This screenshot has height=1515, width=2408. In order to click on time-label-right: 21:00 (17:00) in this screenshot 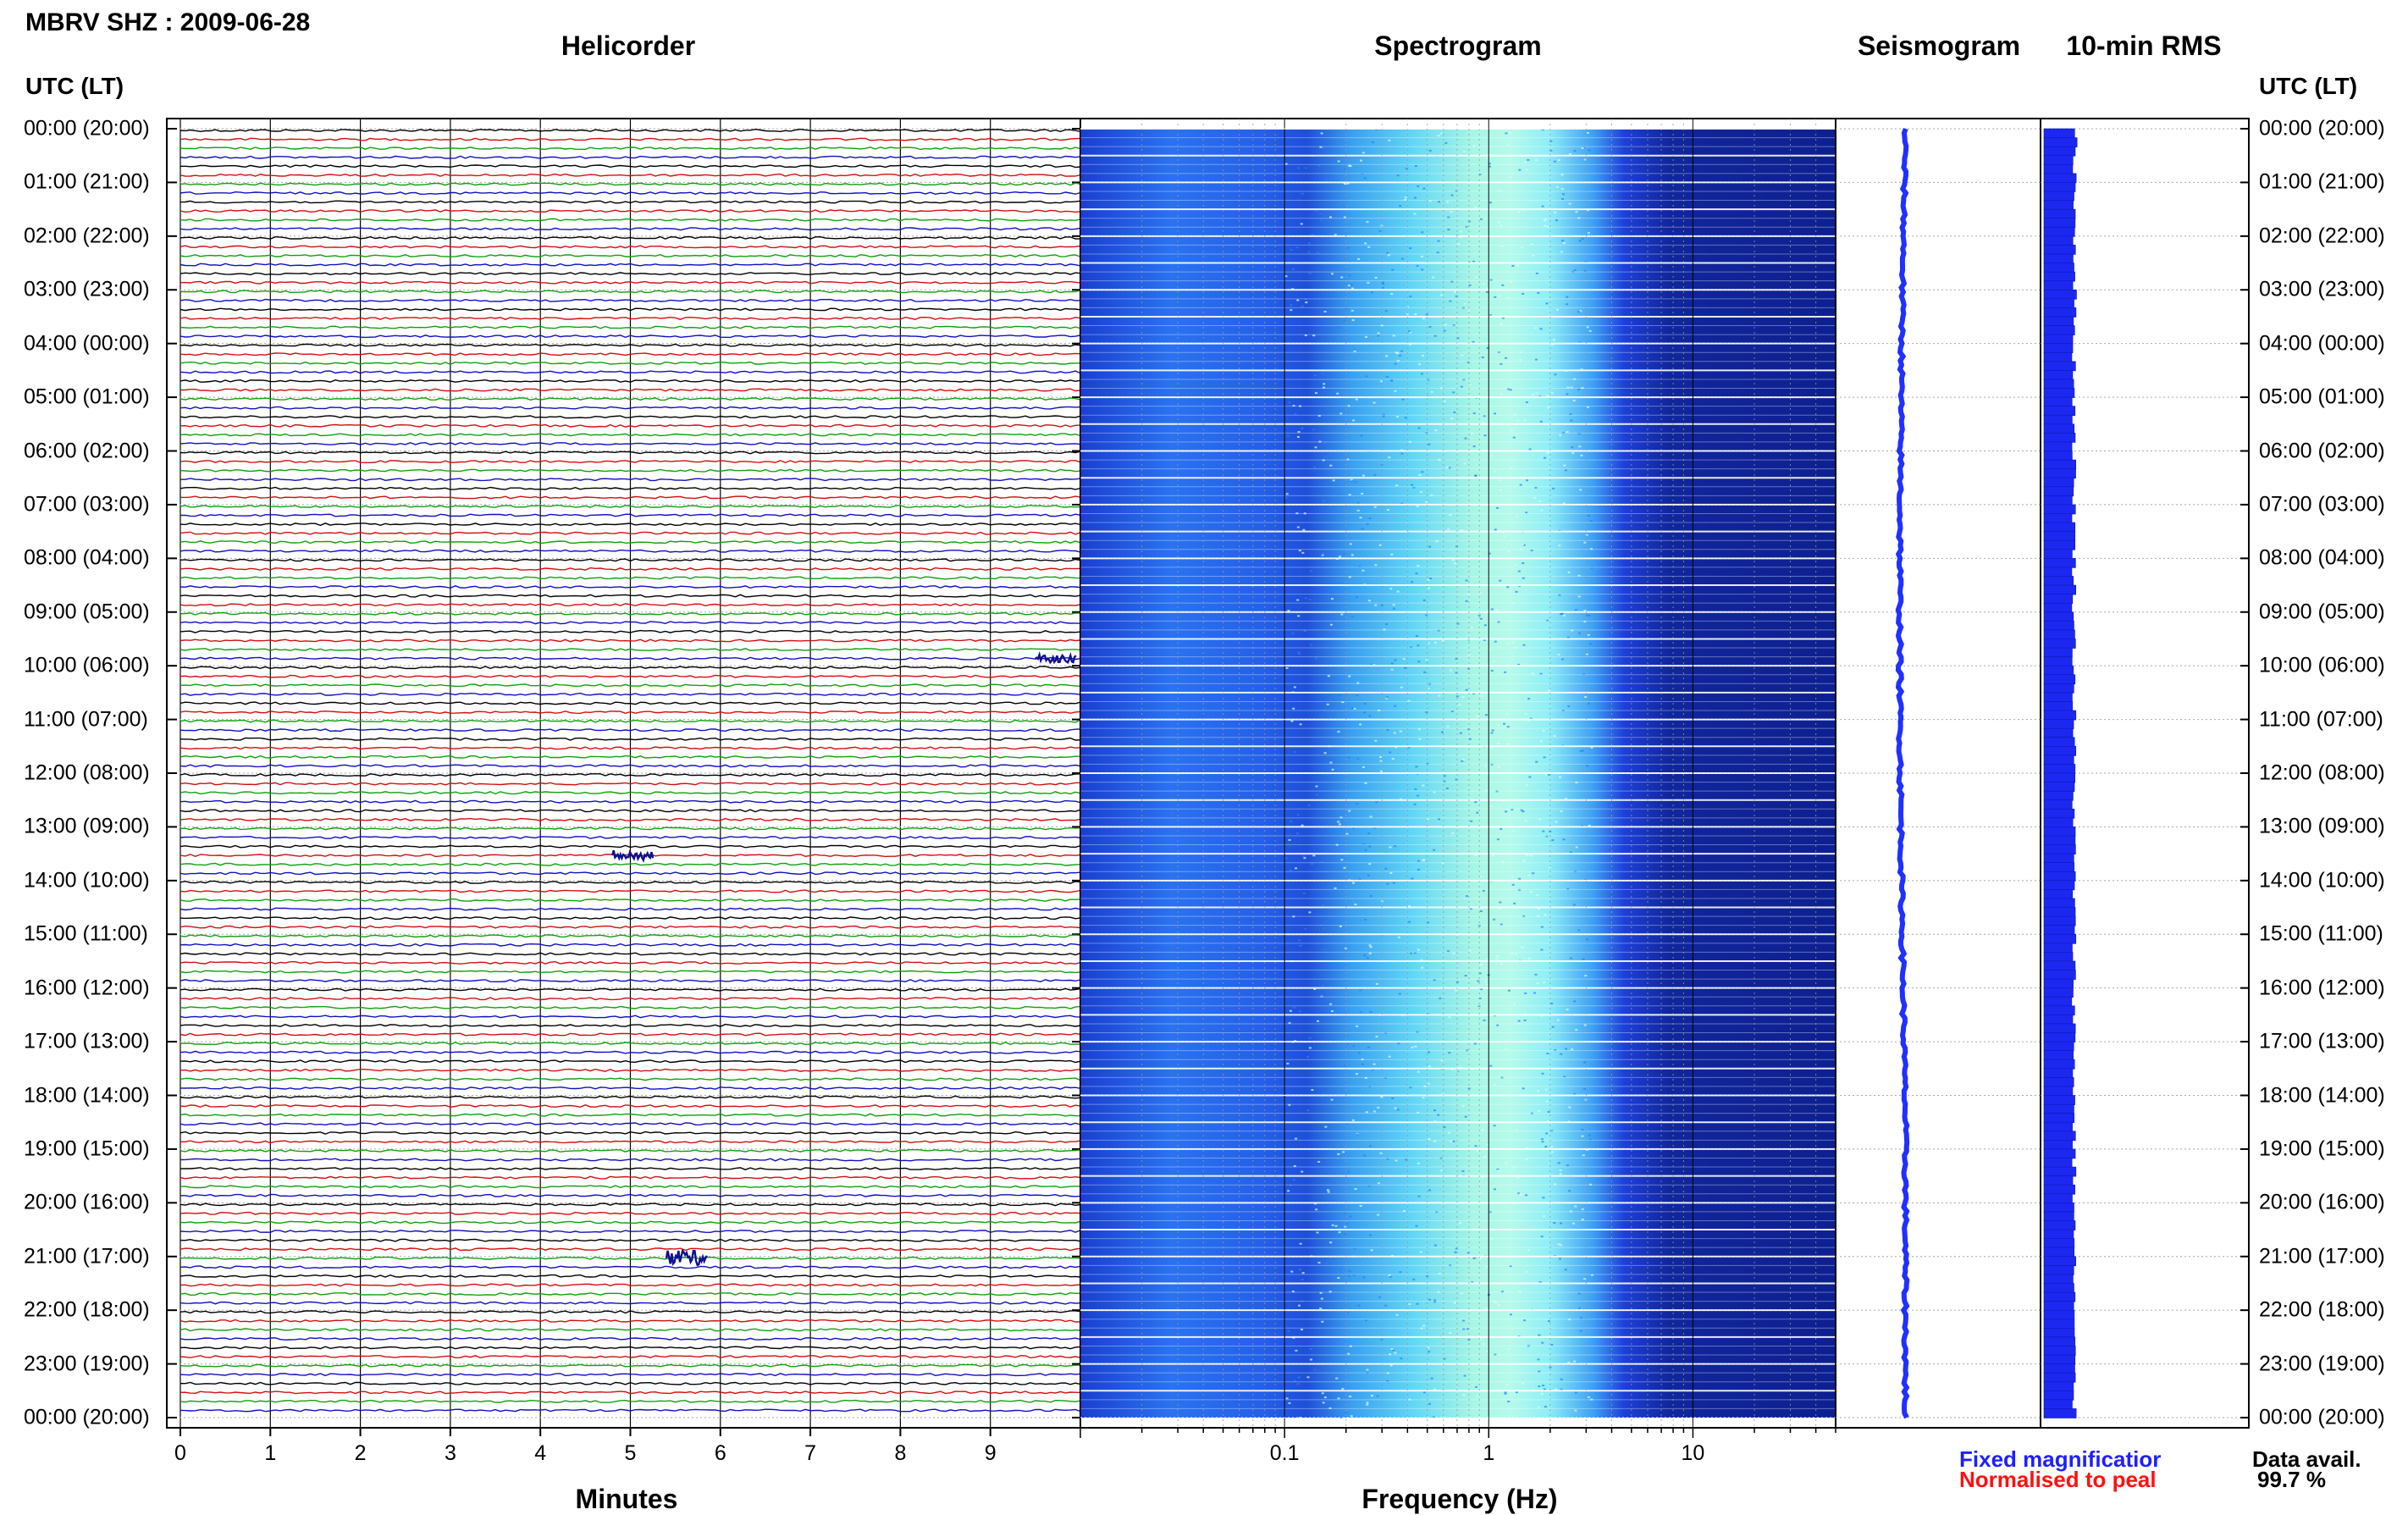, I will do `click(2322, 1256)`.